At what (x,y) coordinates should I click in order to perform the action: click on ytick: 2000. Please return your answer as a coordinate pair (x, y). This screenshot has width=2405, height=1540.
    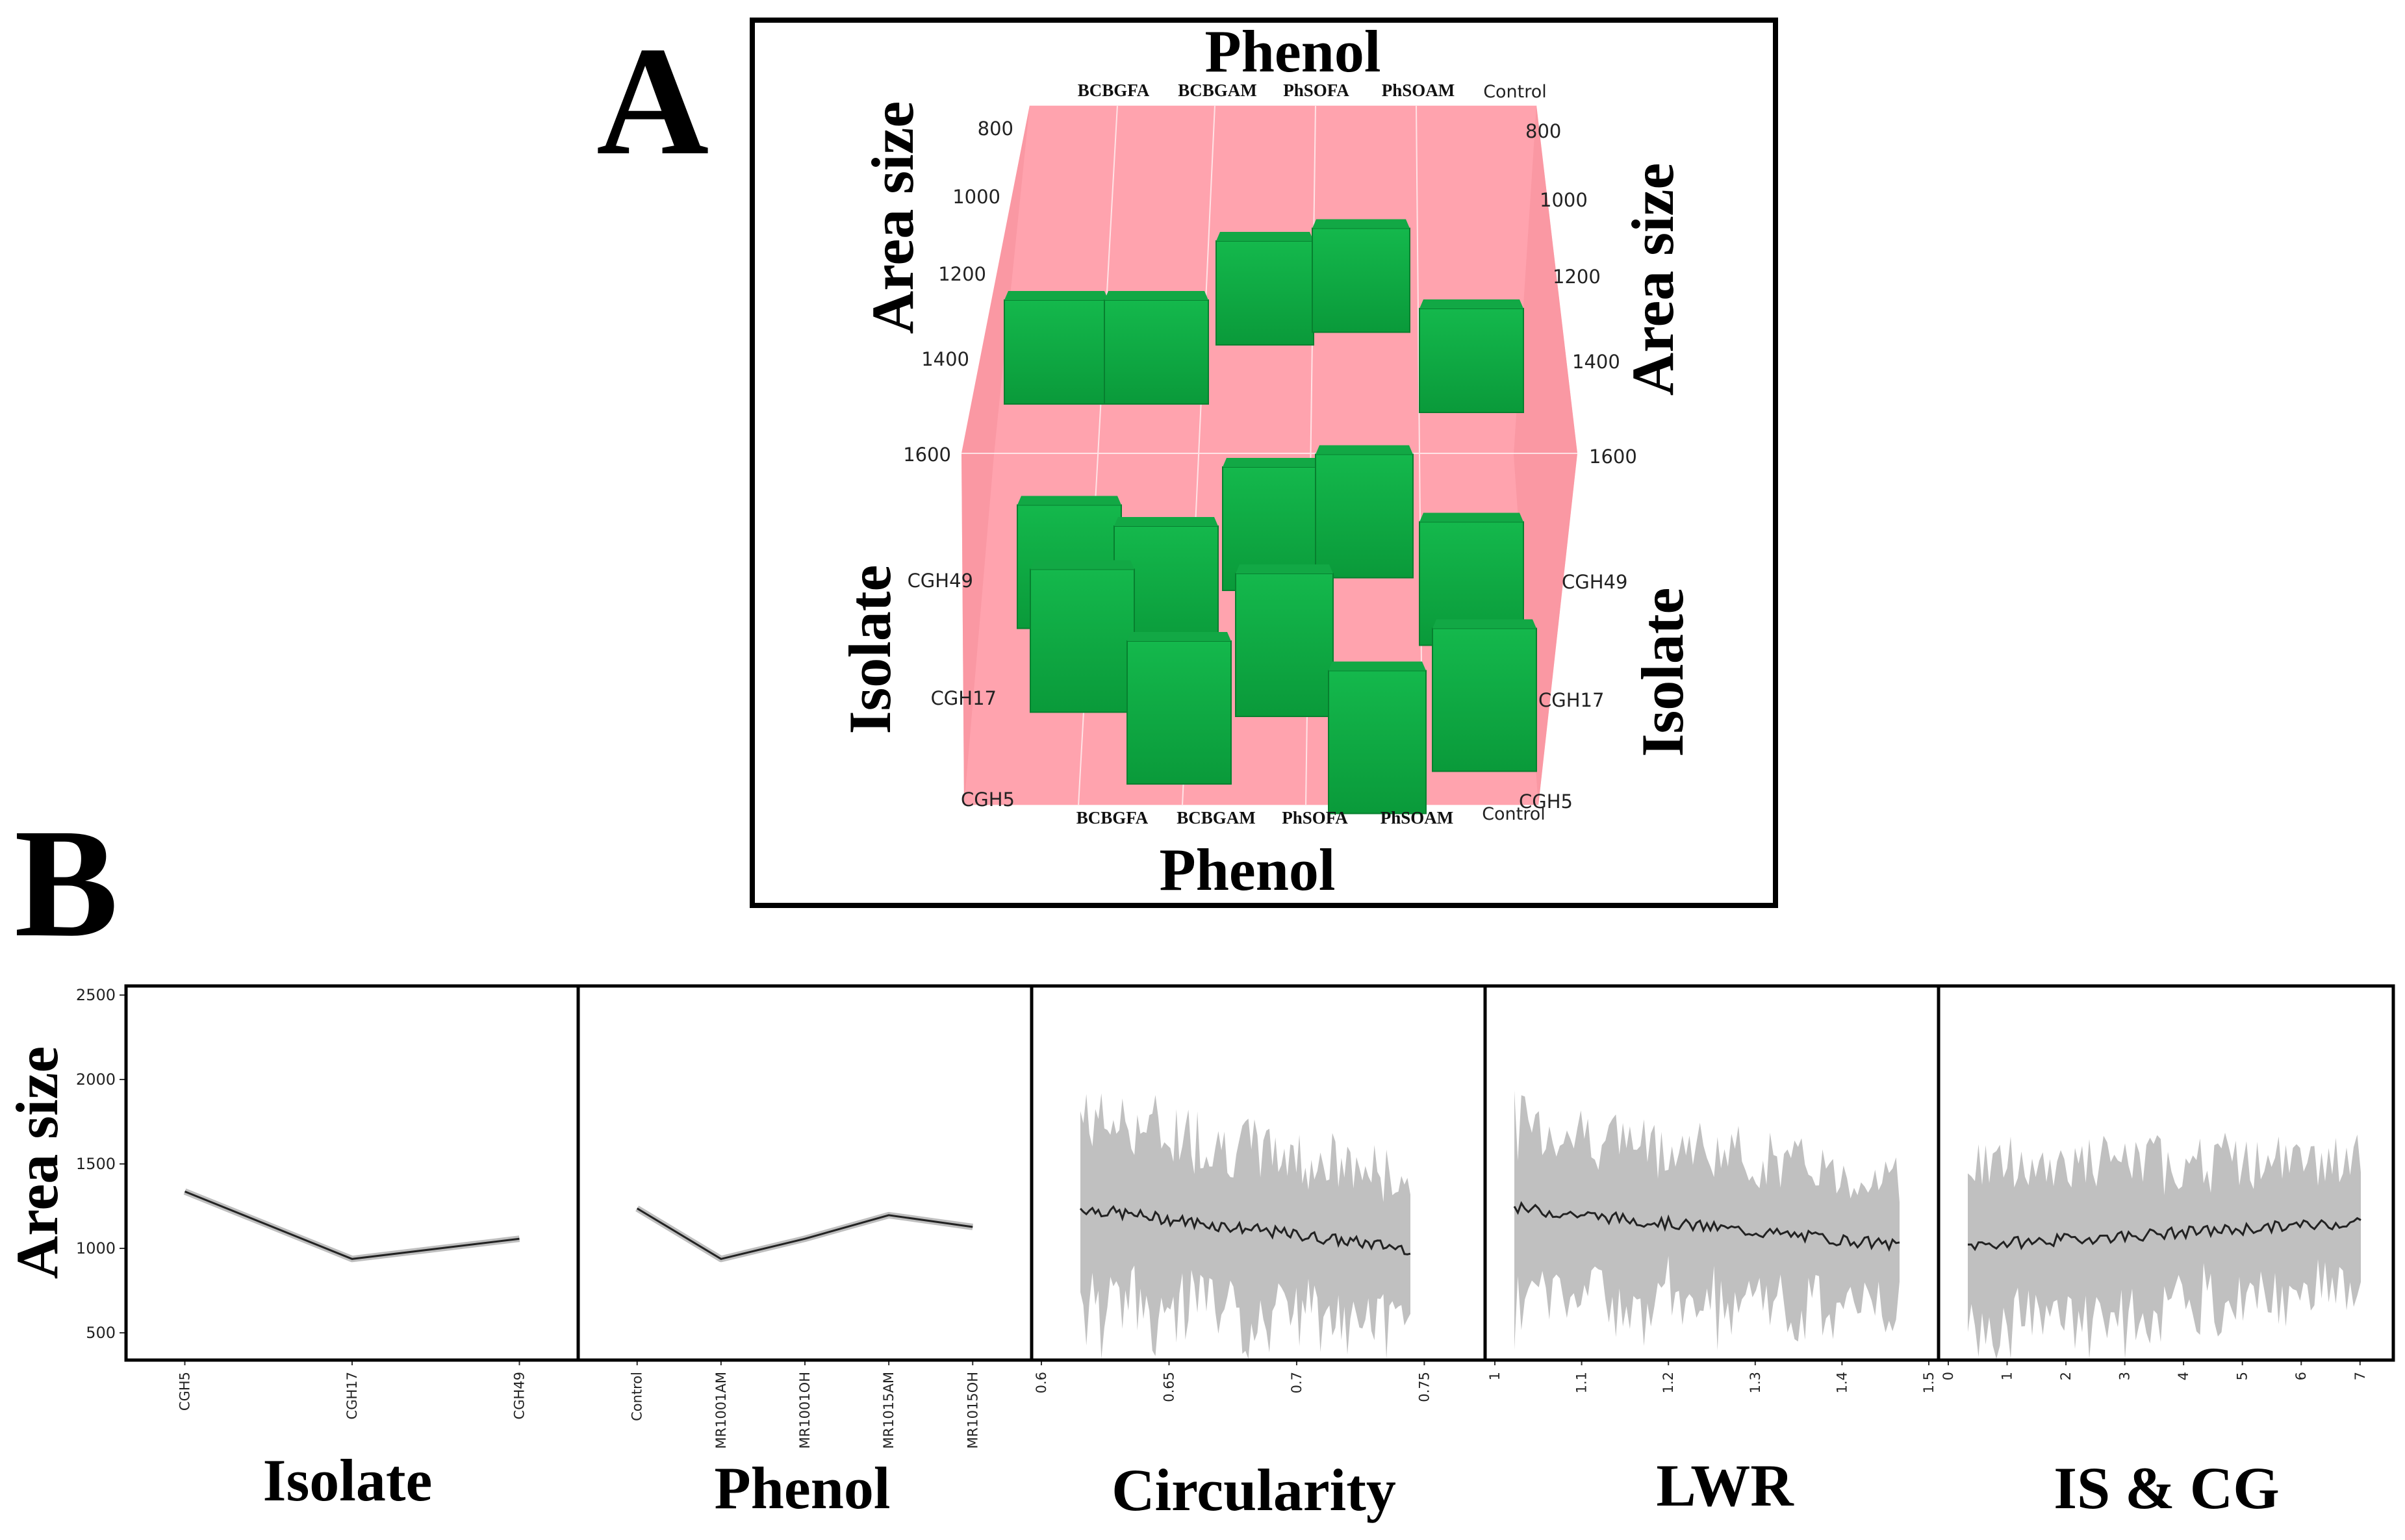
    Looking at the image, I should click on (96, 1079).